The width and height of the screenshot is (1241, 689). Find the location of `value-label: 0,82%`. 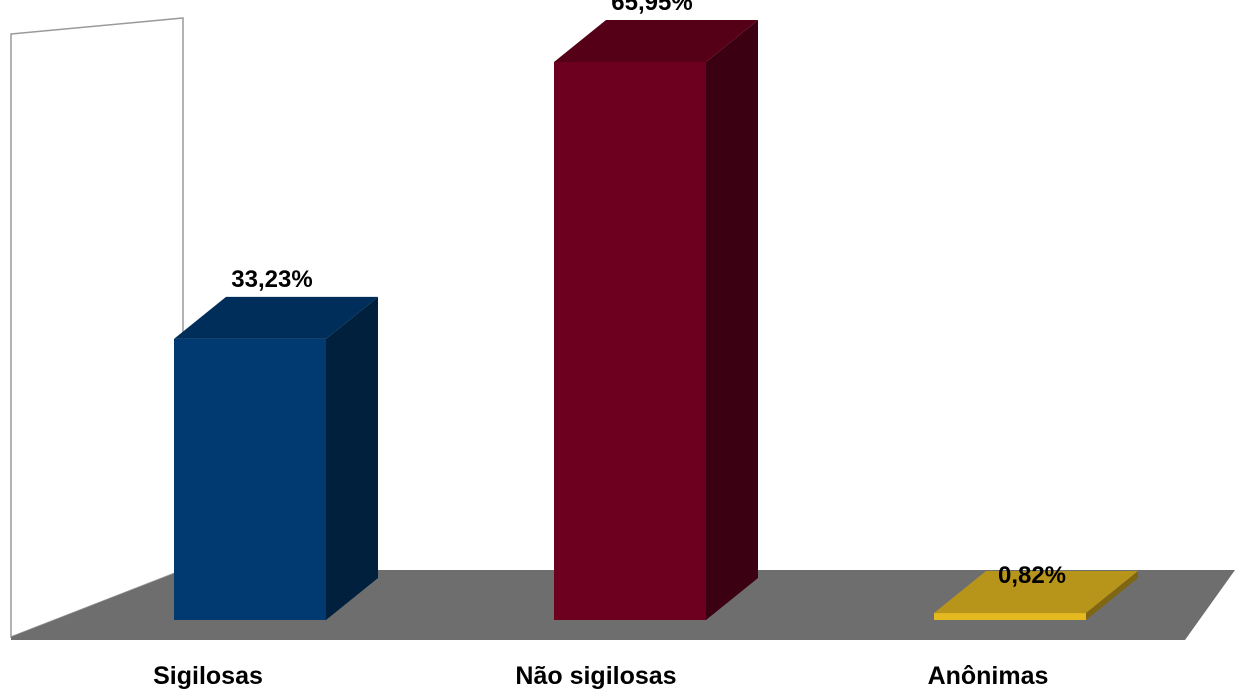

value-label: 0,82% is located at coordinates (1032, 575).